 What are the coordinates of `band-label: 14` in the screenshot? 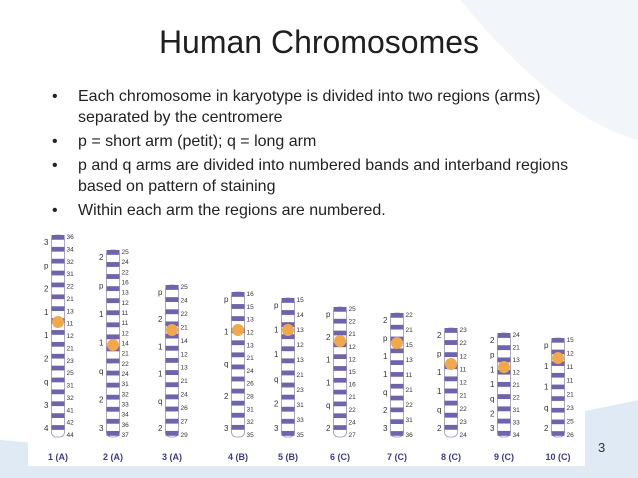 It's located at (301, 315).